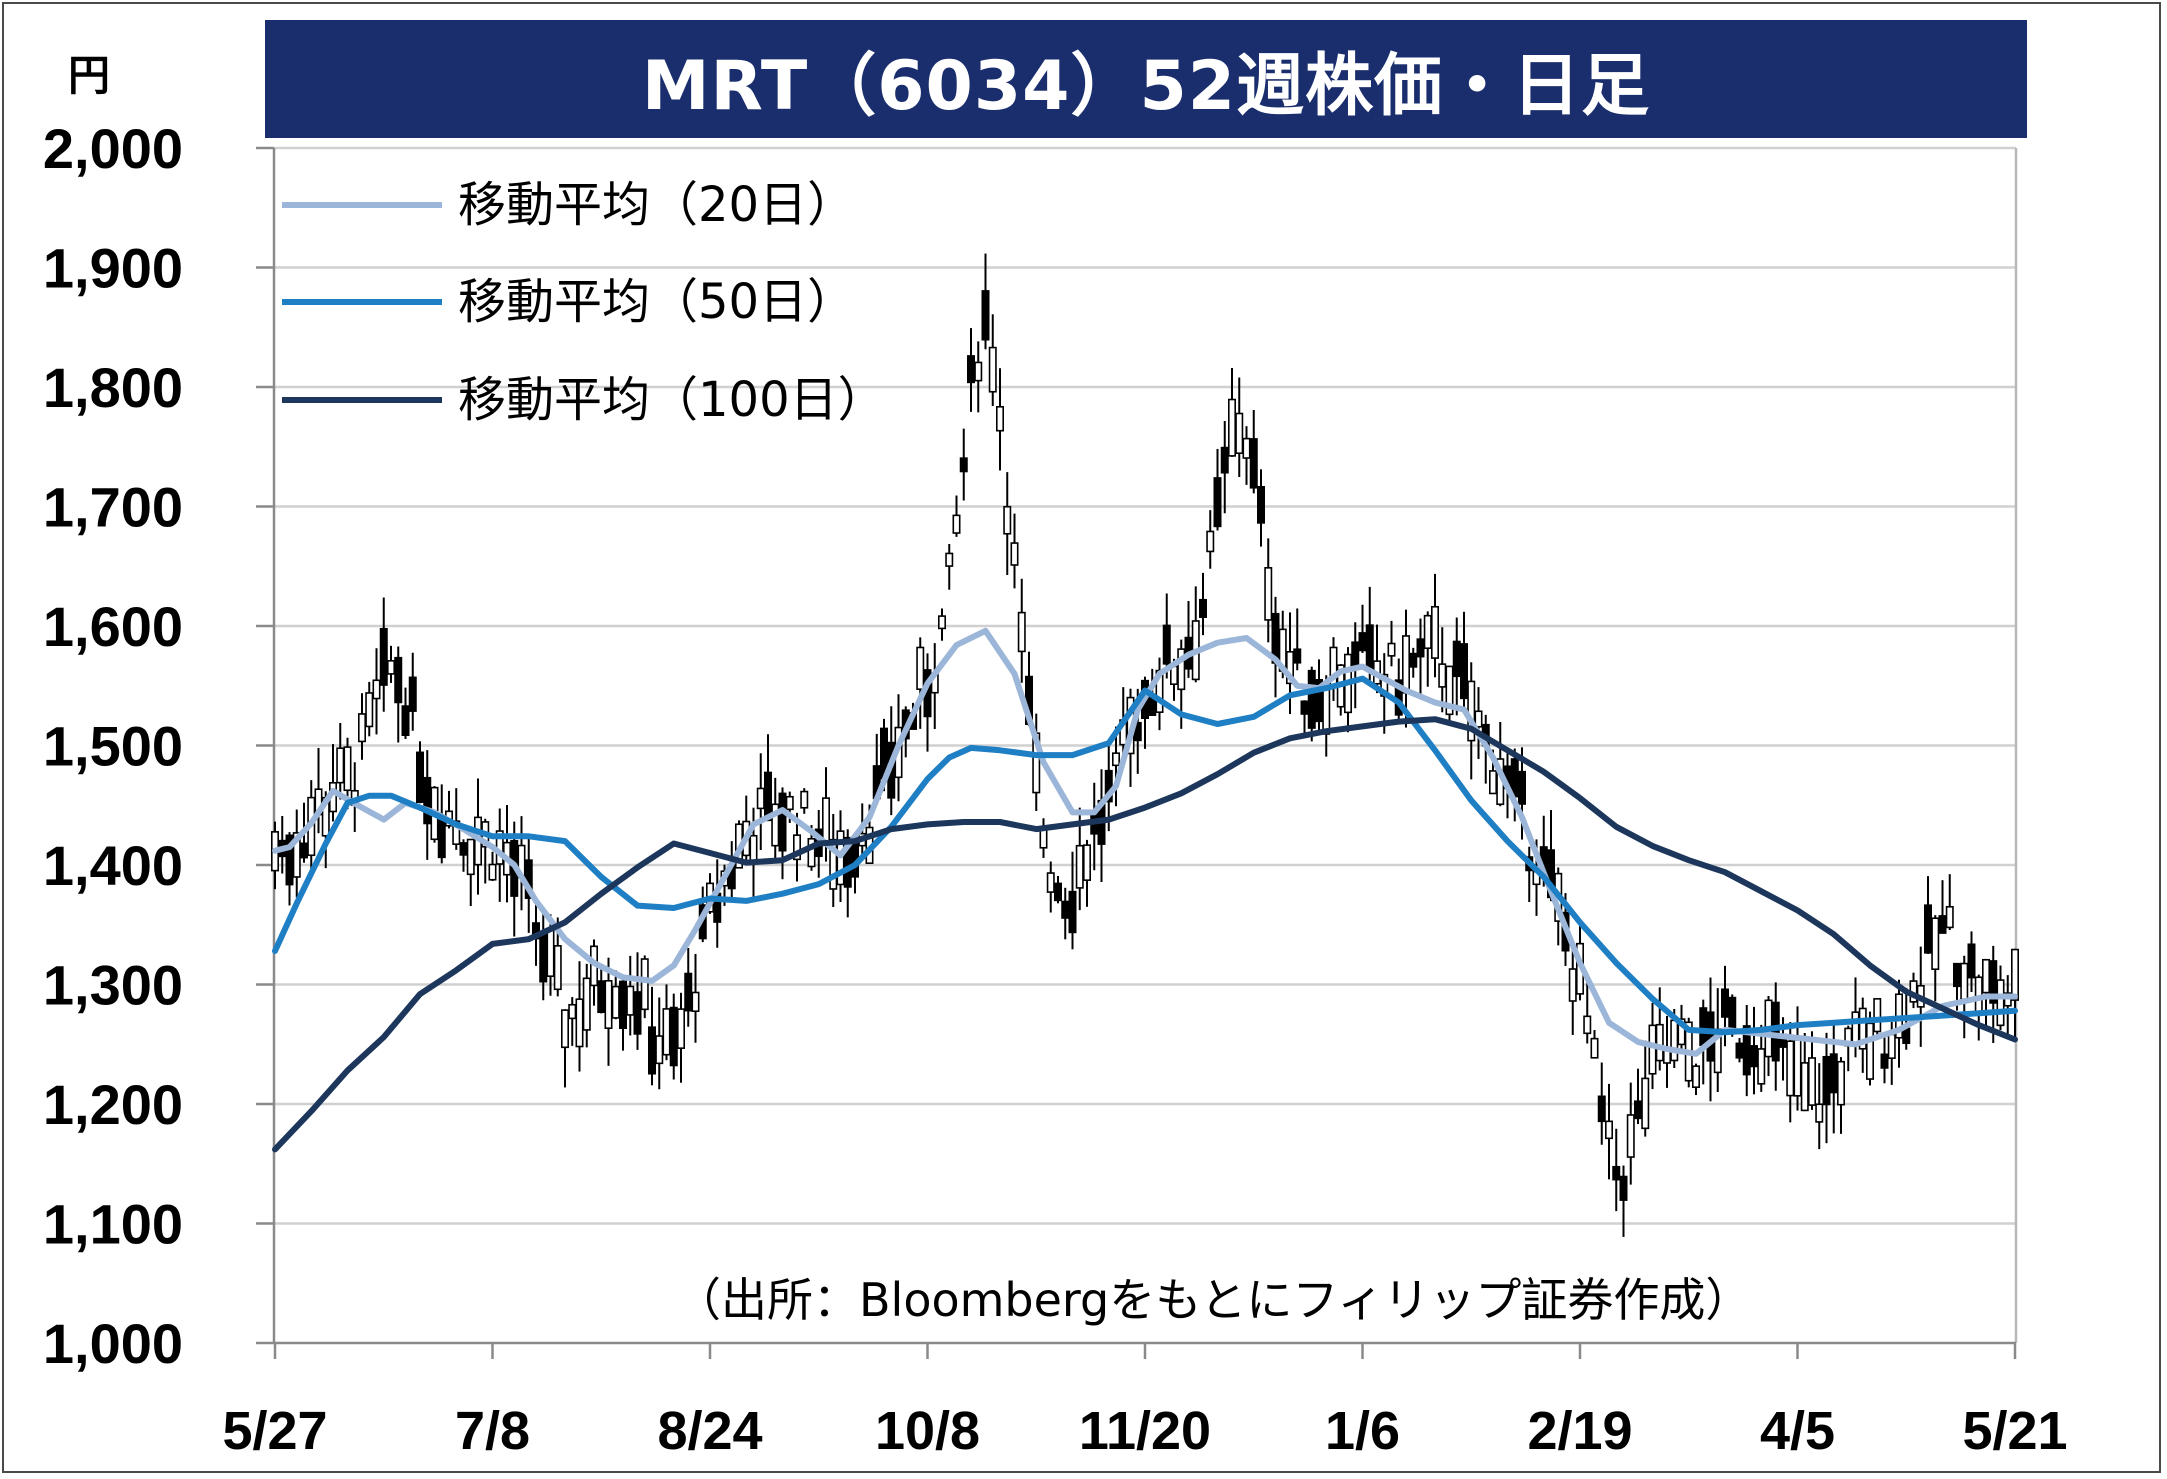 The width and height of the screenshot is (2167, 1479). What do you see at coordinates (672, 400) in the screenshot?
I see `legend-label: 移動平均（100日）` at bounding box center [672, 400].